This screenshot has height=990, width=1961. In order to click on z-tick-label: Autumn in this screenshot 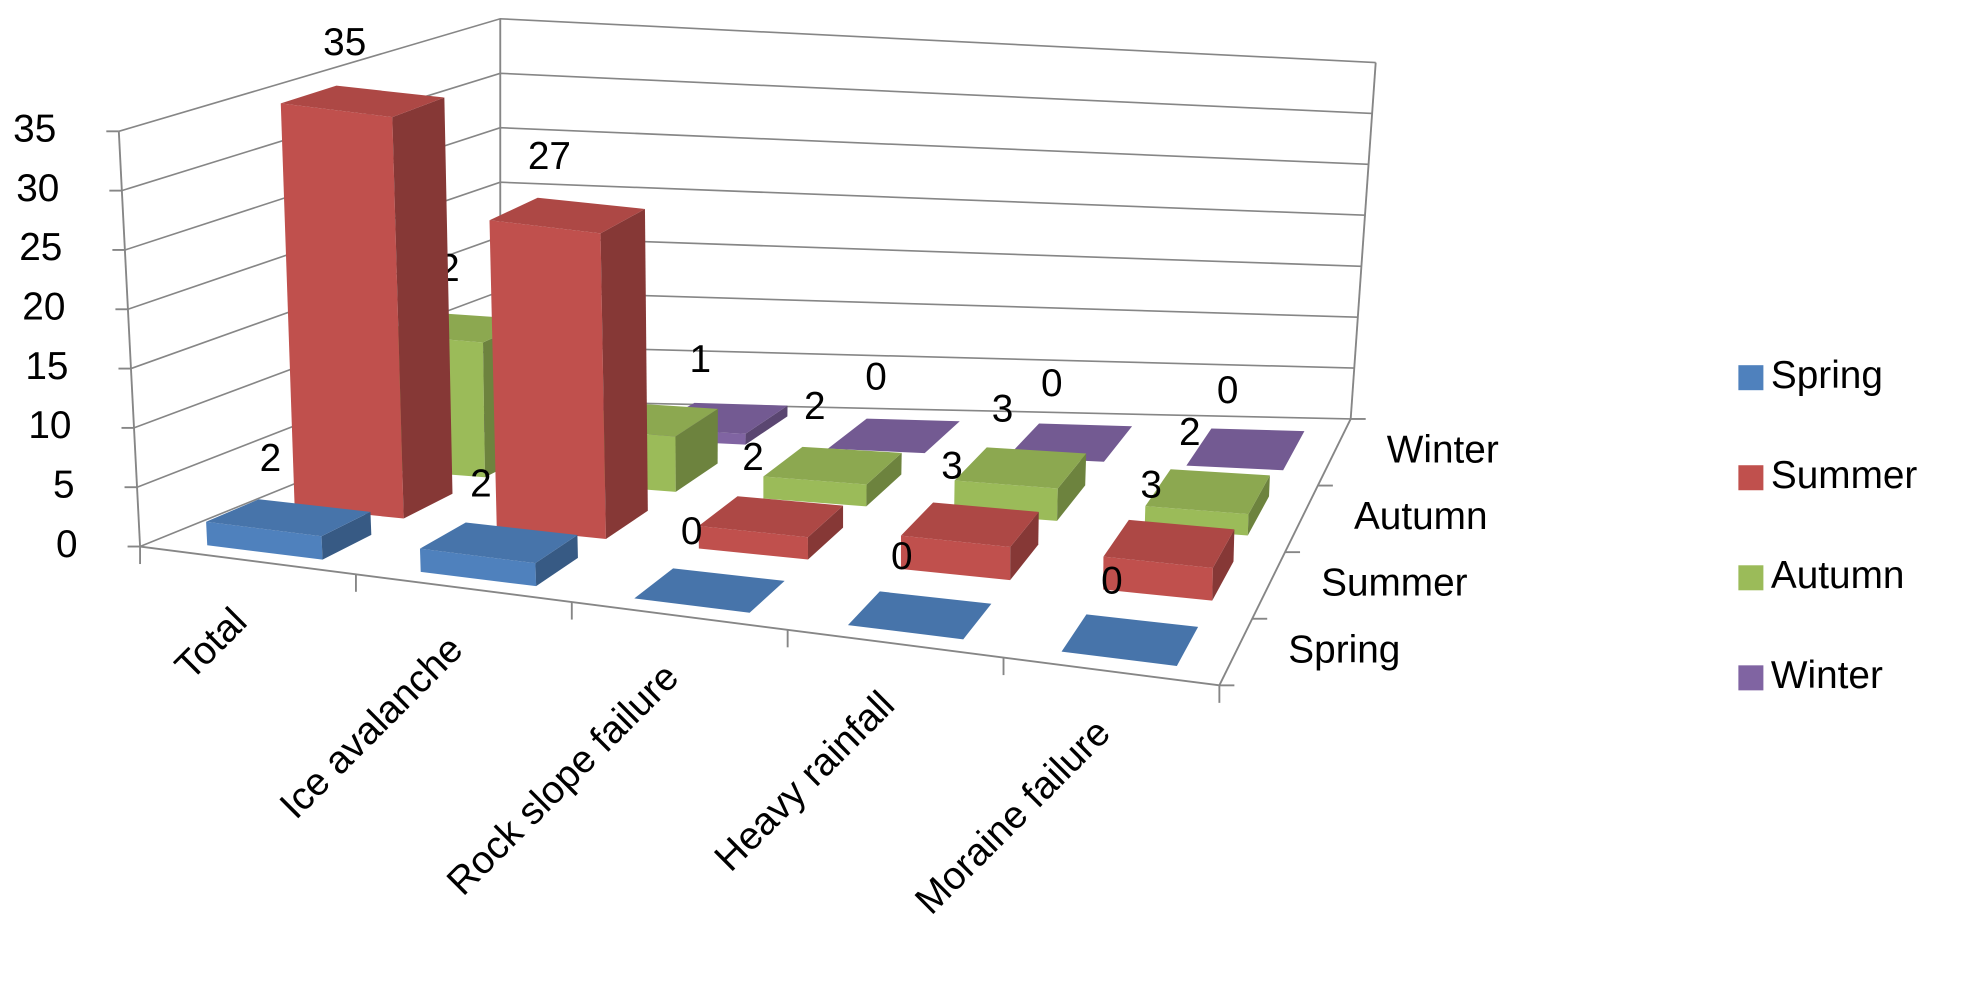, I will do `click(1421, 516)`.